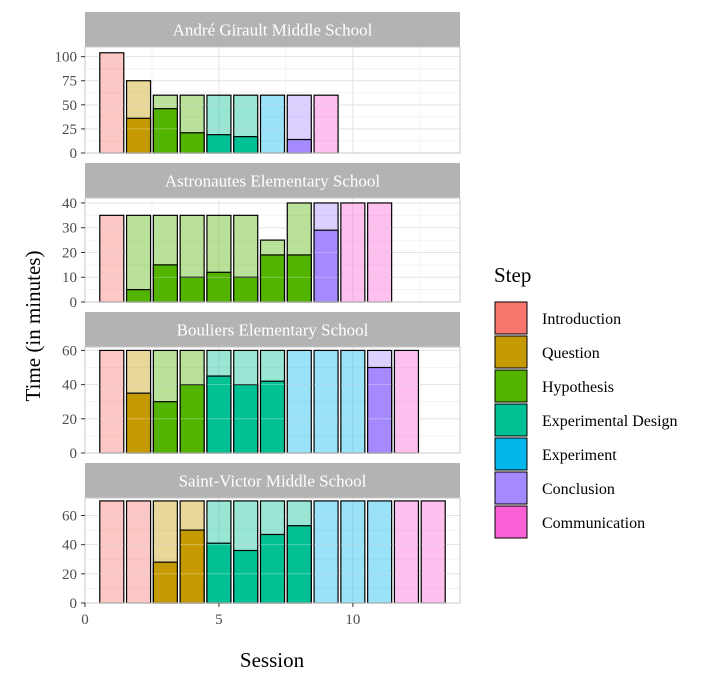  I want to click on legend-item: Introduction, so click(557, 318).